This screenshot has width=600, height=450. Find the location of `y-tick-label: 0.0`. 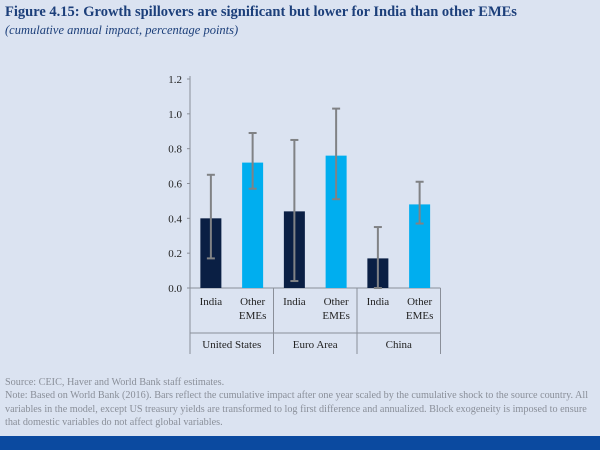

y-tick-label: 0.0 is located at coordinates (175, 289).